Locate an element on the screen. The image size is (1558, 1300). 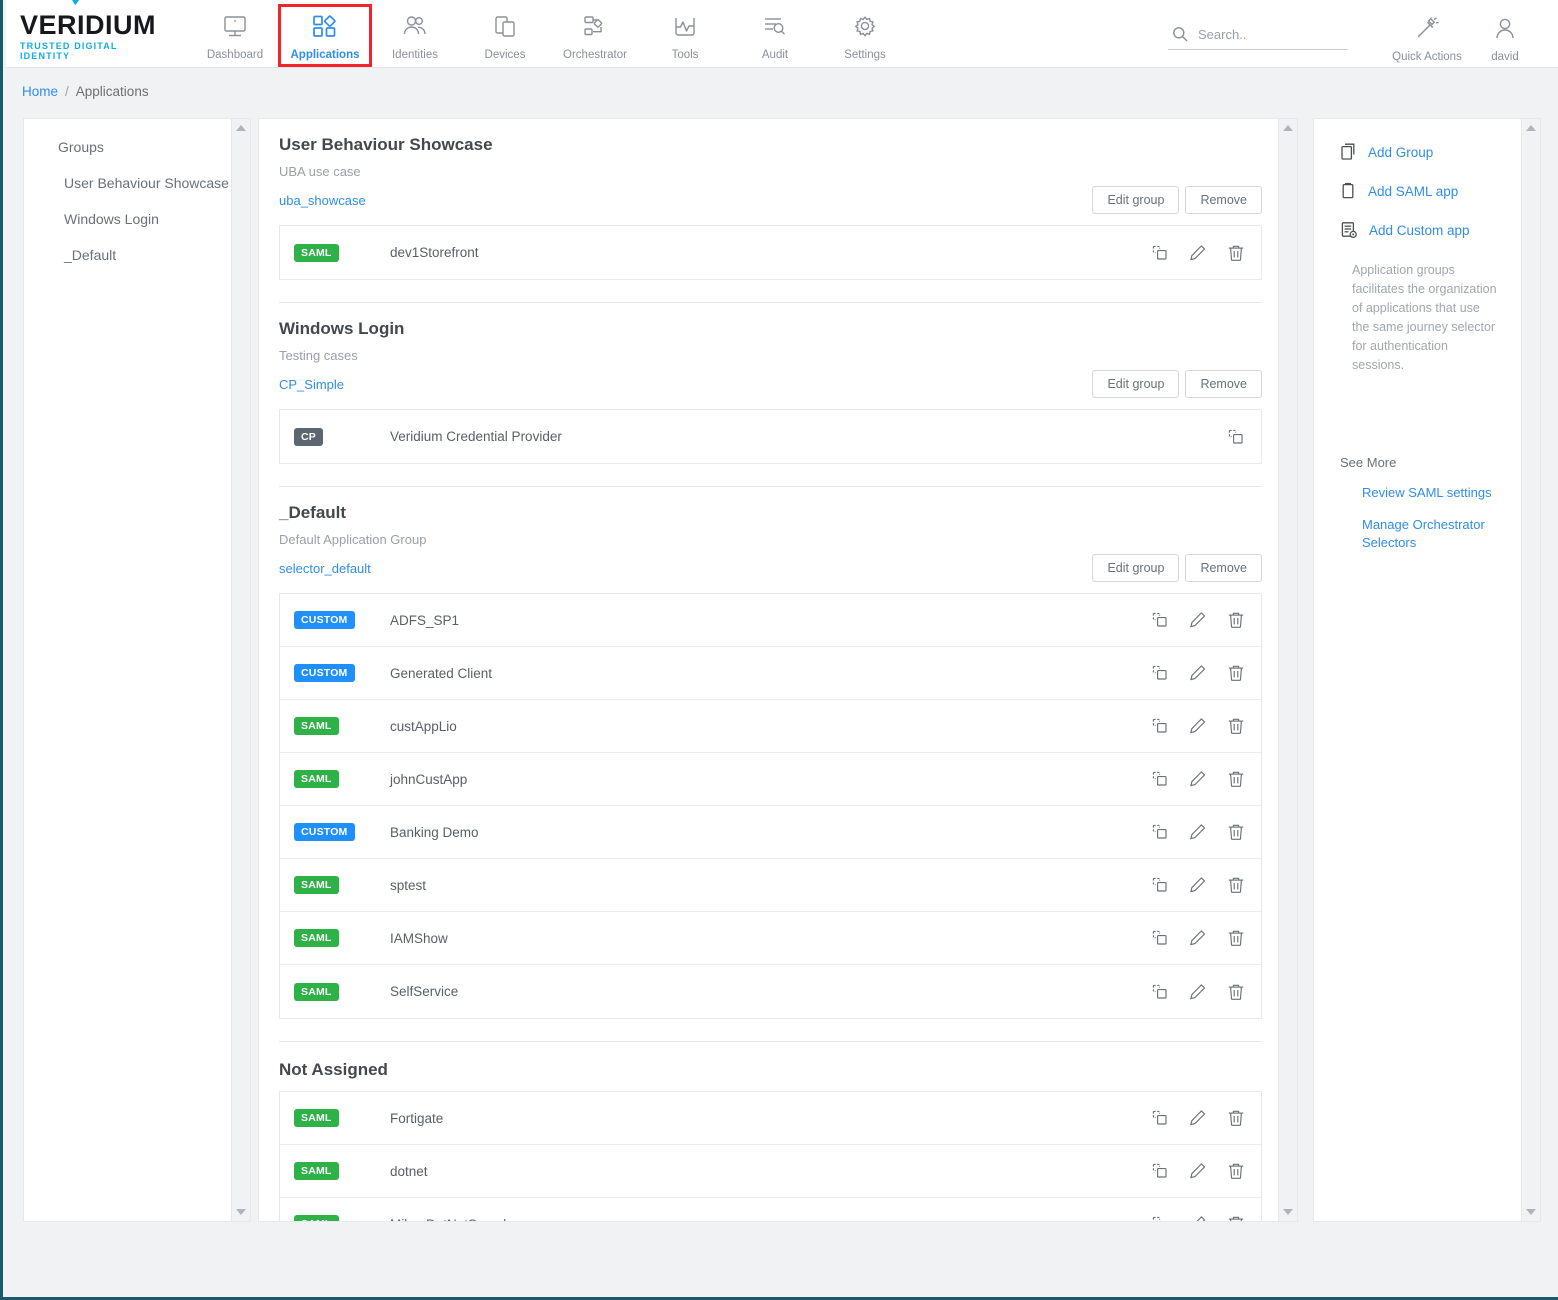
add-saml-app-button: Add SAML app is located at coordinates (1433, 191).